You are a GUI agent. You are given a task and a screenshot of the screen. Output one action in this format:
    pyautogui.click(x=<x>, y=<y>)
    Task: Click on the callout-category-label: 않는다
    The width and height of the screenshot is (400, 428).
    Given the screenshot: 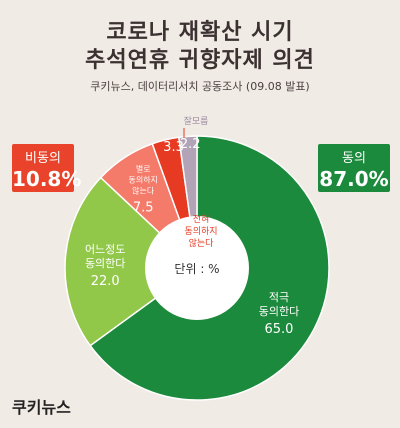 What is the action you would take?
    pyautogui.click(x=202, y=243)
    